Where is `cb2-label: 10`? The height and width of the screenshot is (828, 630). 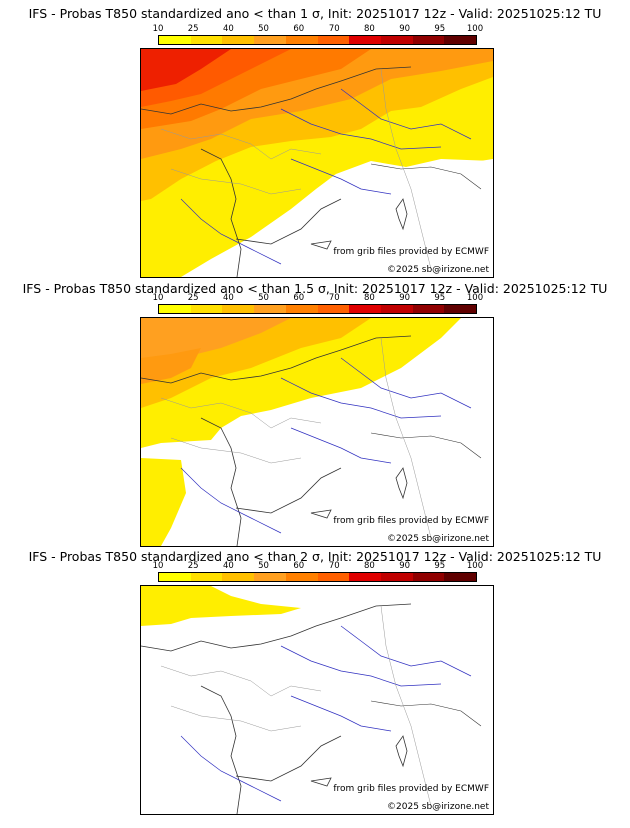 cb2-label: 10 is located at coordinates (158, 298).